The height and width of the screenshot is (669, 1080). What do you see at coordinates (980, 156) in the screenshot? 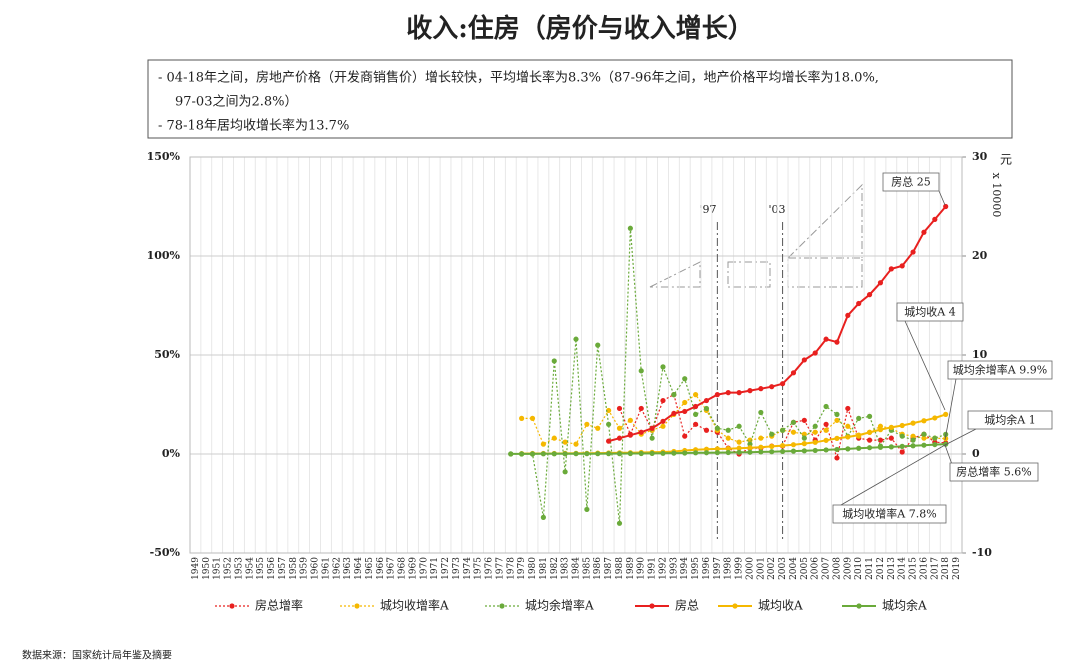
I see `y2-tick-label: 30` at bounding box center [980, 156].